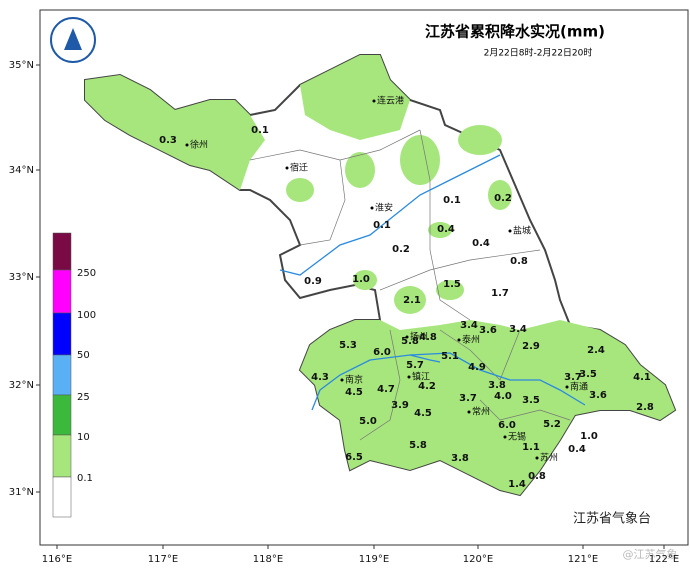  Describe the element at coordinates (517, 437) in the screenshot. I see `city-name: 无锡` at that location.